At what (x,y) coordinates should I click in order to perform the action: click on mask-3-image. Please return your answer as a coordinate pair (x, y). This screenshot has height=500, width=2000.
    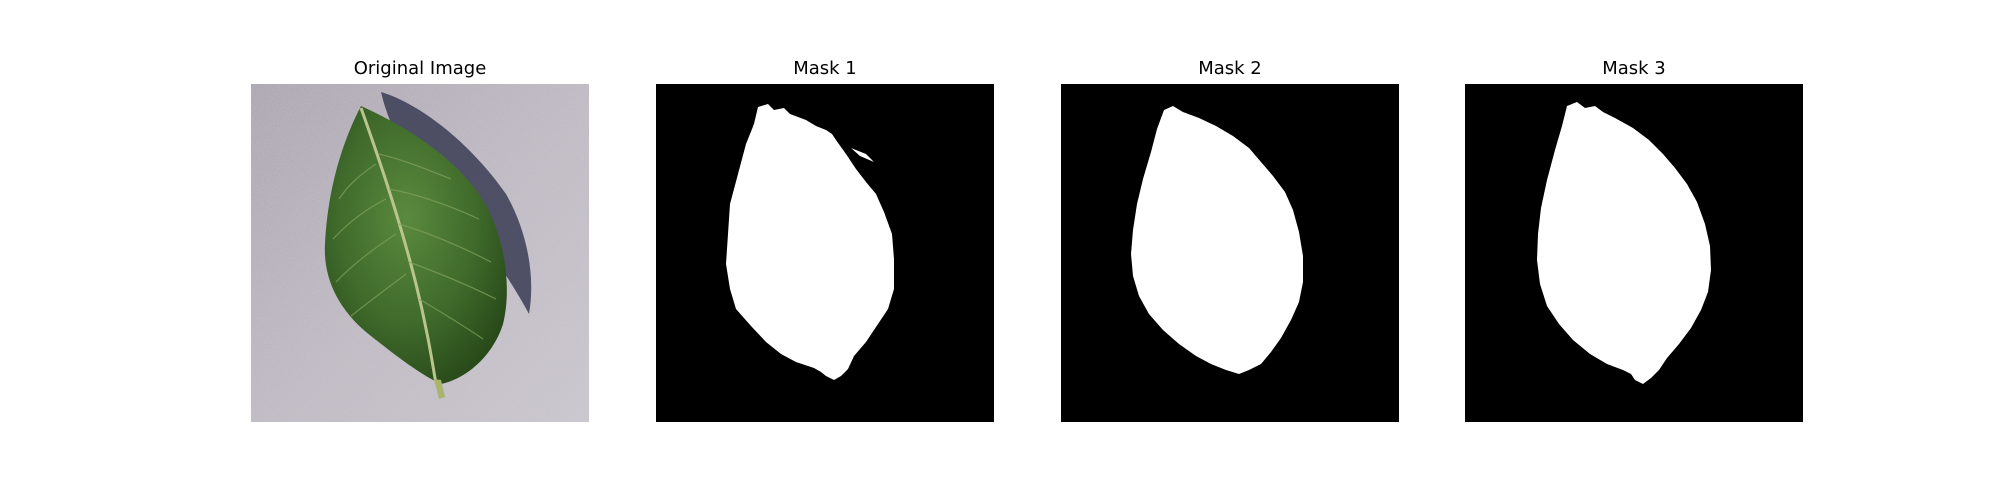
    Looking at the image, I should click on (1634, 253).